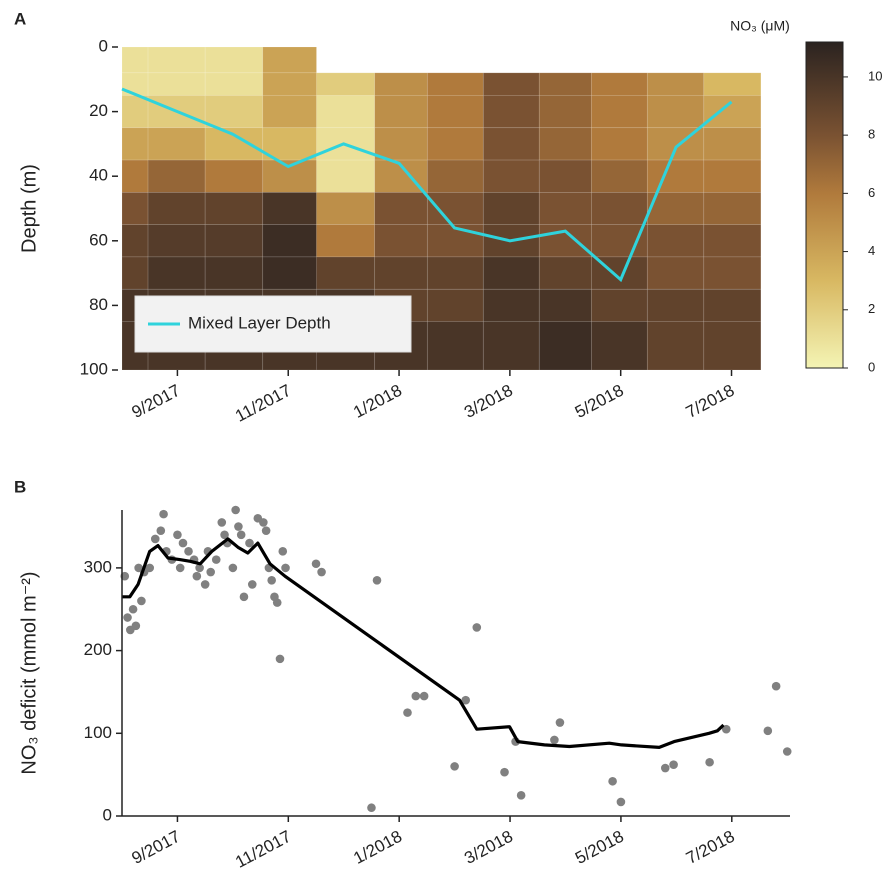 Image resolution: width=886 pixels, height=887 pixels. I want to click on x-tick-label: 1/2018, so click(377, 847).